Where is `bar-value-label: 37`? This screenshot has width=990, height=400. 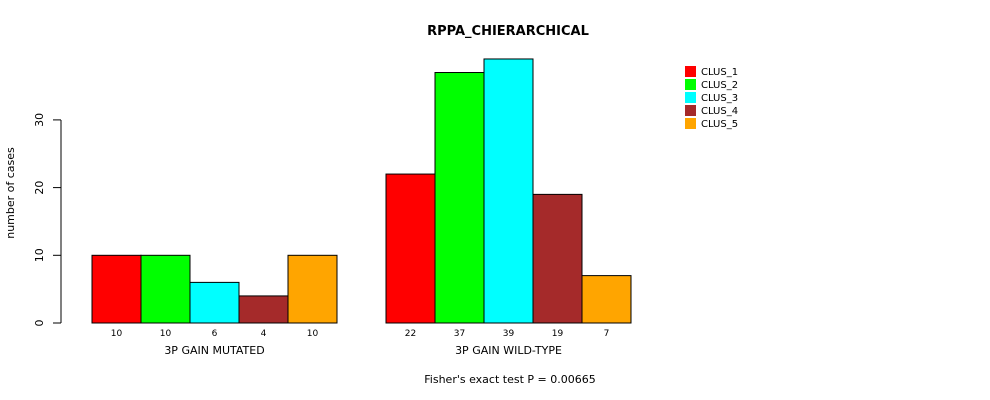 bar-value-label: 37 is located at coordinates (459, 334).